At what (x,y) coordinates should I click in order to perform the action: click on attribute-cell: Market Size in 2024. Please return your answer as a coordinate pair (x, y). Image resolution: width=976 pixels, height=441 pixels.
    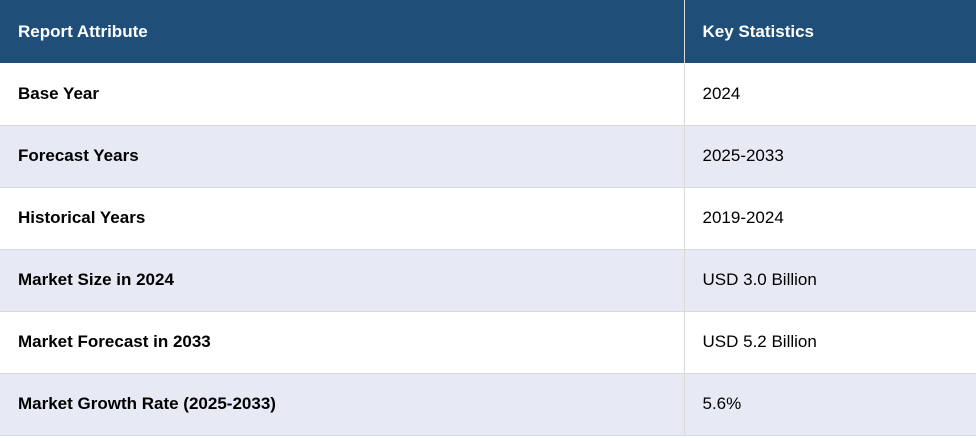
    Looking at the image, I should click on (342, 280).